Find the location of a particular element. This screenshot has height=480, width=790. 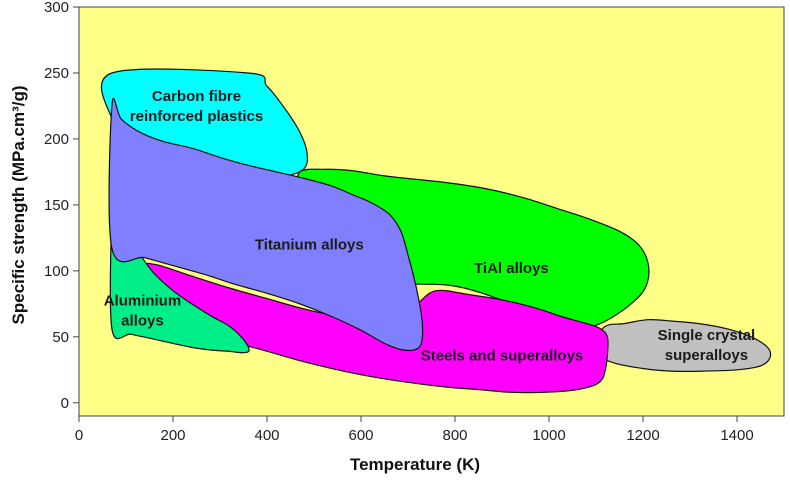

x-tick-label: 1000 is located at coordinates (548, 435).